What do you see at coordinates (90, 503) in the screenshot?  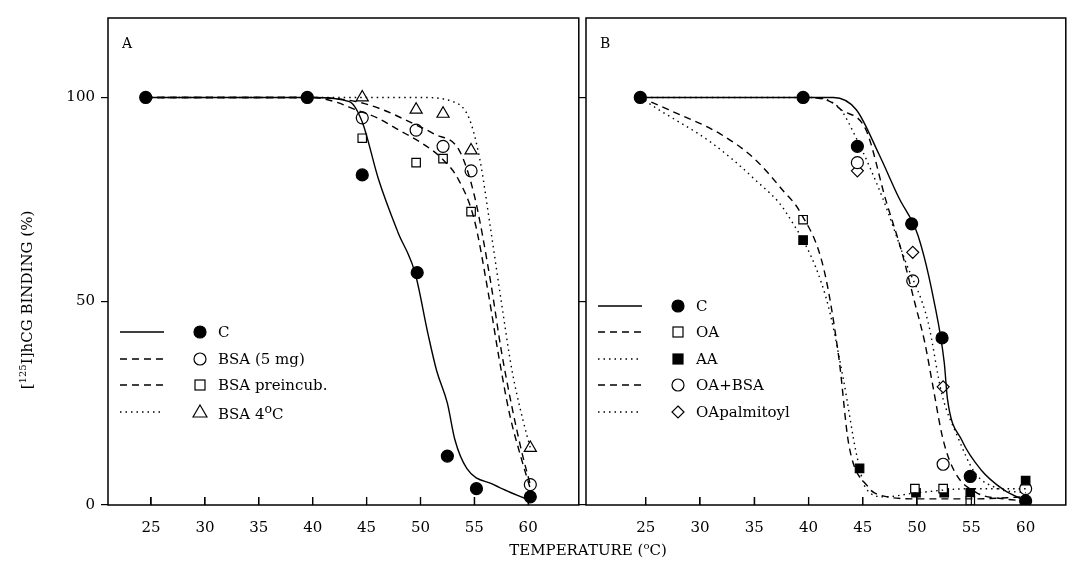 I see `y-tick-label: 0` at bounding box center [90, 503].